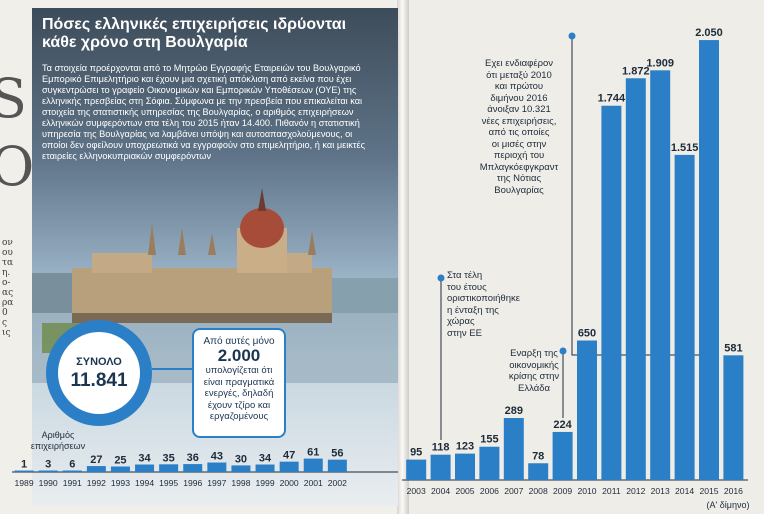 This screenshot has height=514, width=764. Describe the element at coordinates (13, 98) in the screenshot. I see `prev-letter-s: S` at that location.